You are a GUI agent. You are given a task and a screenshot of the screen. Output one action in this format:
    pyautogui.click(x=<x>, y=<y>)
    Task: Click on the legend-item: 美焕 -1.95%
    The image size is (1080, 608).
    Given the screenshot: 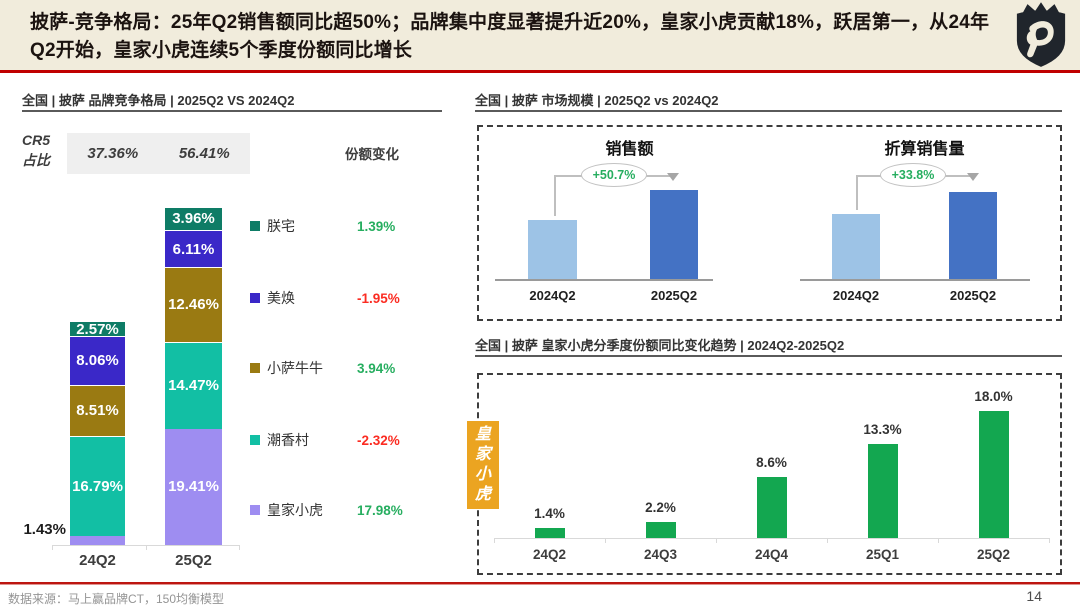 What is the action you would take?
    pyautogui.click(x=345, y=298)
    